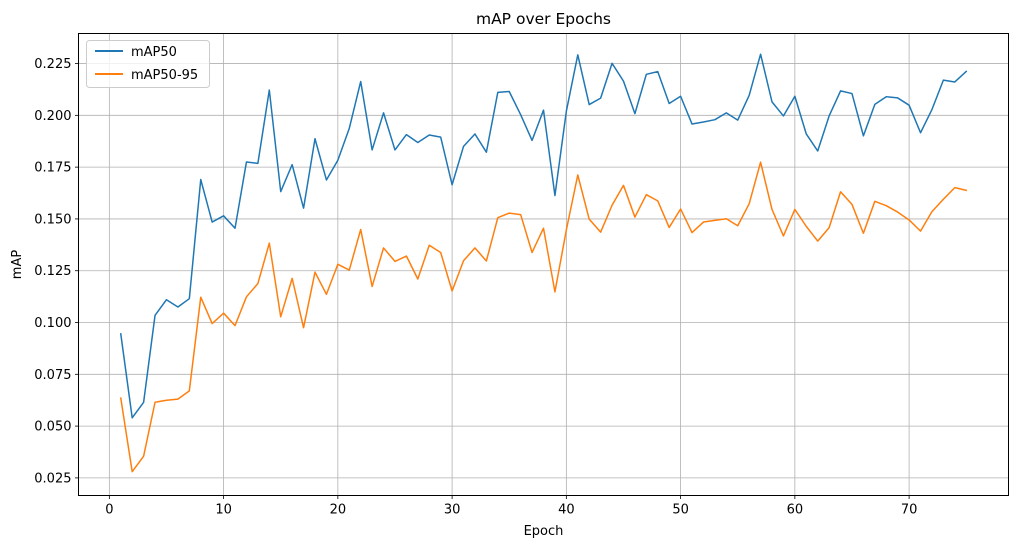 The image size is (1018, 547). I want to click on y-tick-label: 0.200, so click(52, 116).